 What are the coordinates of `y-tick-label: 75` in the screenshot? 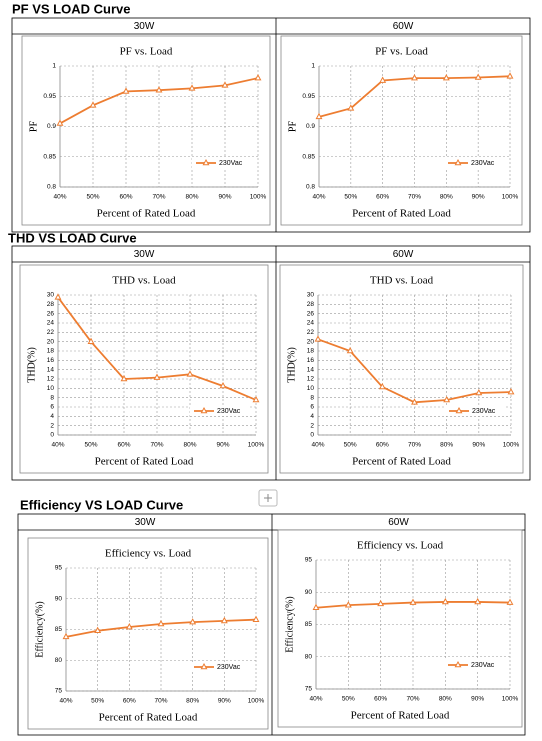 It's located at (59, 691).